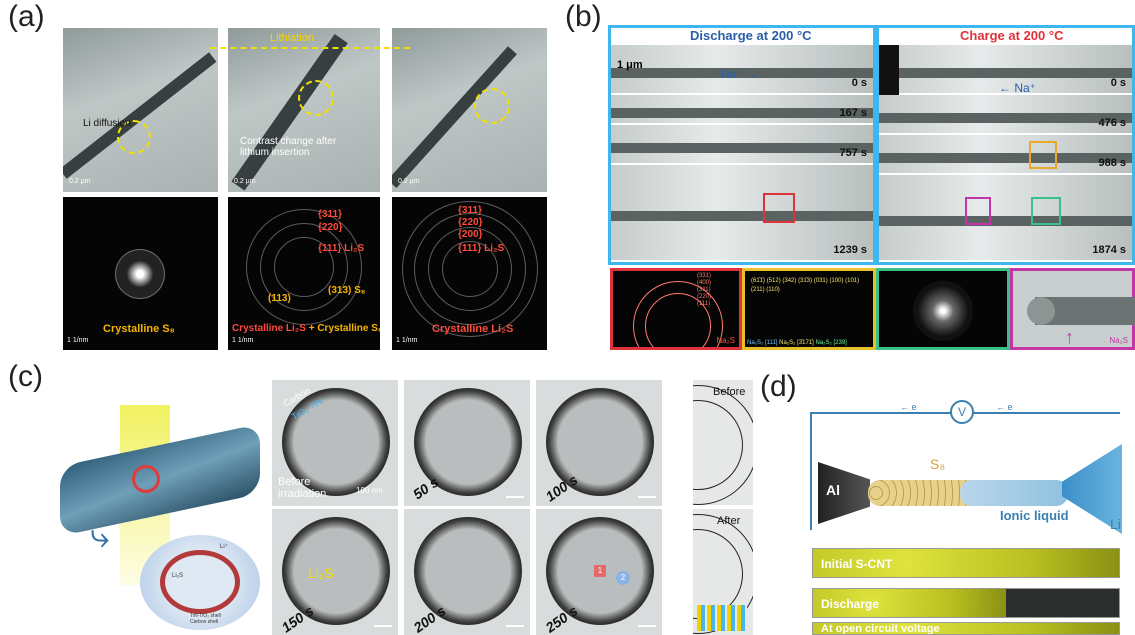  Describe the element at coordinates (467, 443) in the screenshot. I see `tem-frame-50s: 50 s` at that location.